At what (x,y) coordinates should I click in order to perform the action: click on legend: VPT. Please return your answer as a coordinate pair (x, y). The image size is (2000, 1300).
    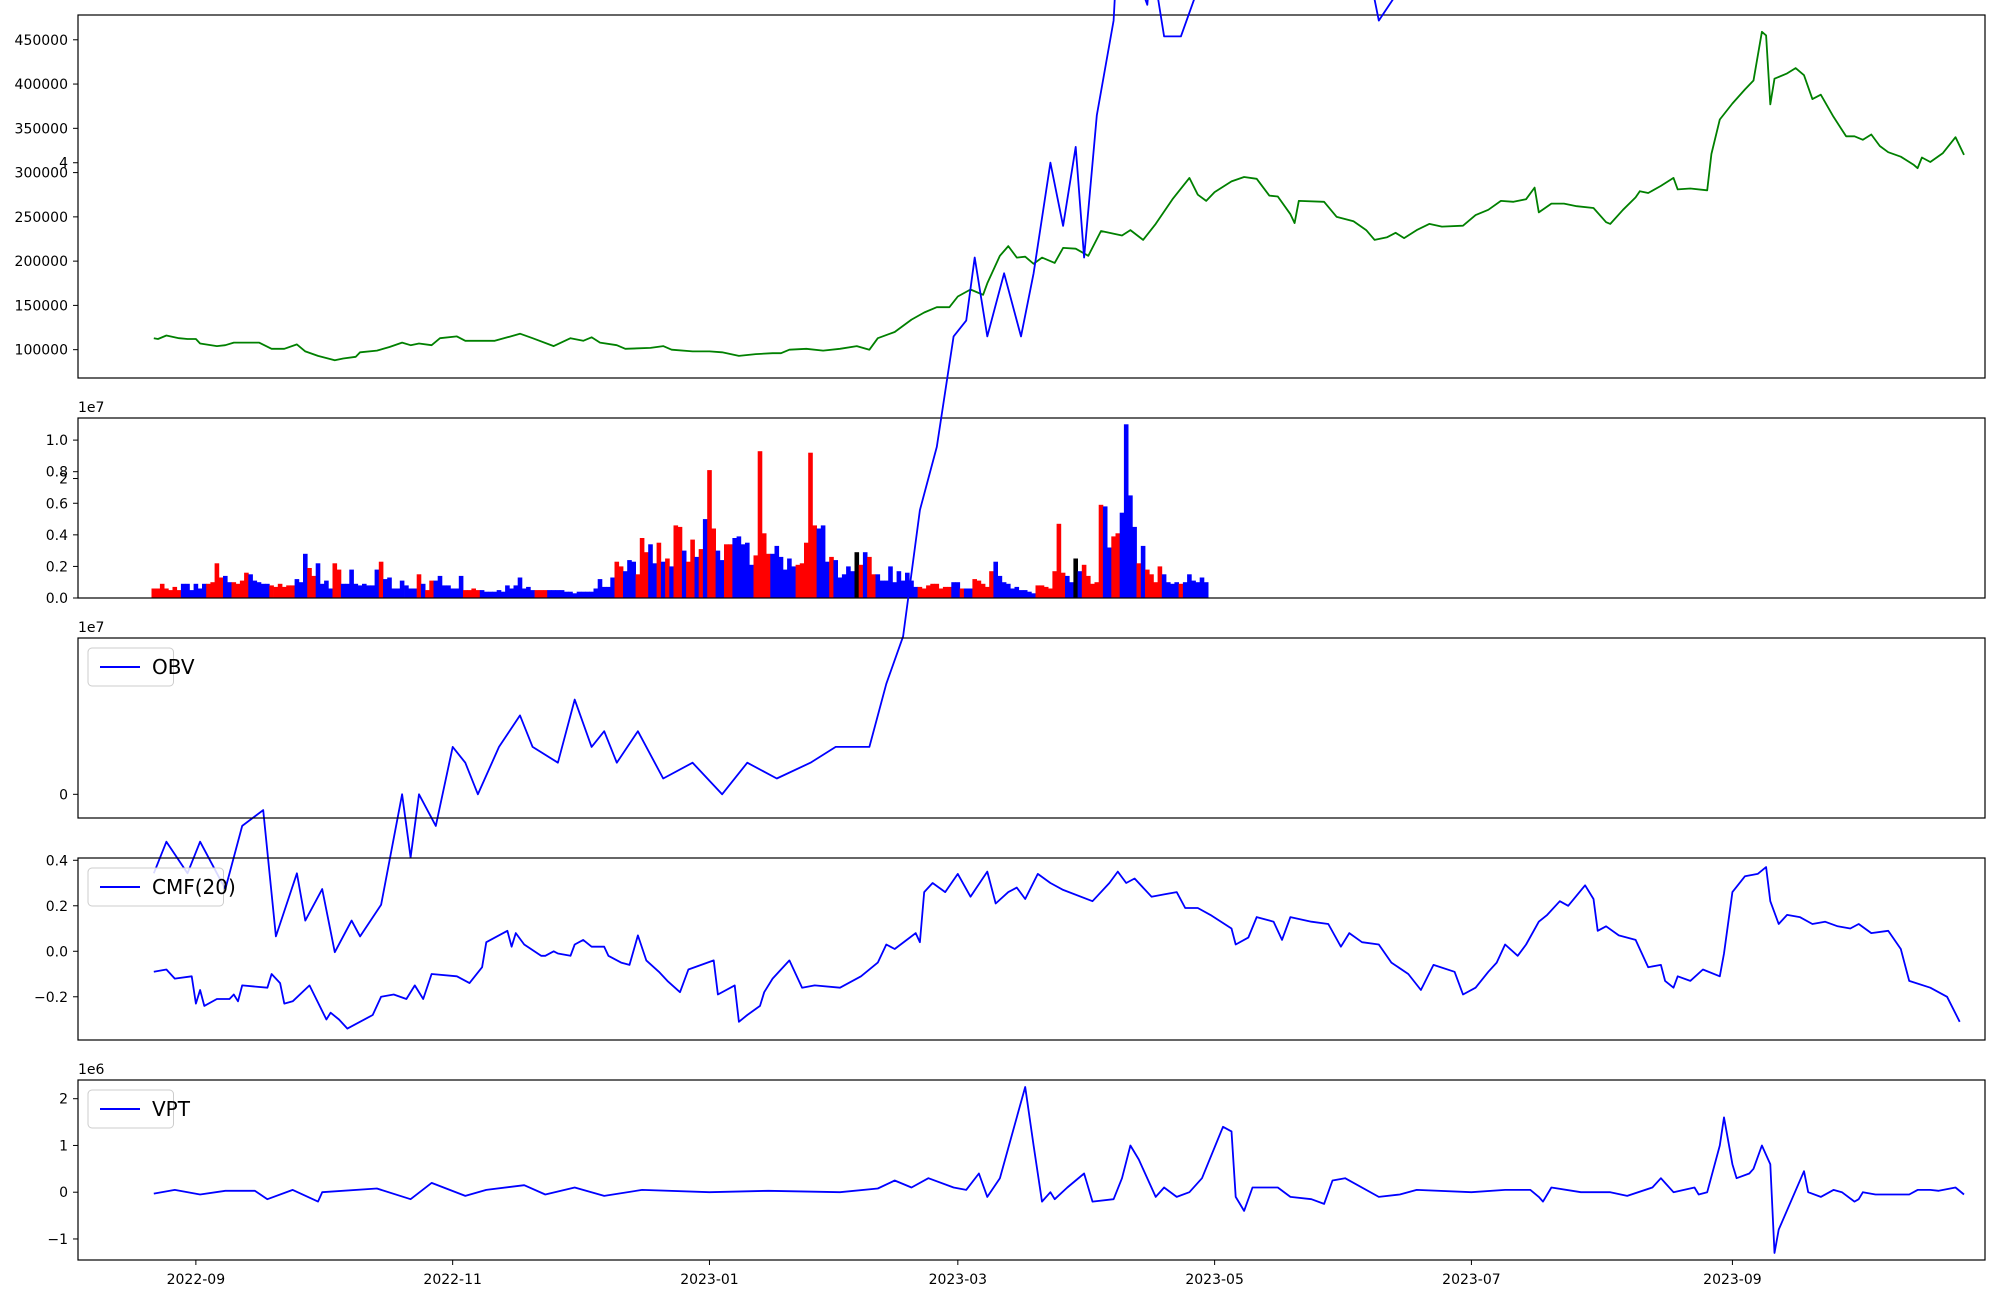
    Looking at the image, I should click on (139, 1109).